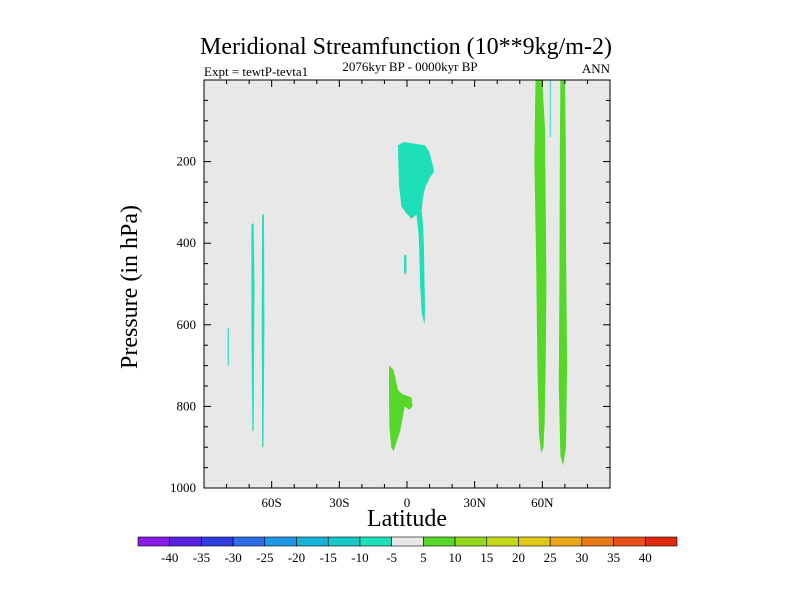 This screenshot has width=800, height=600. What do you see at coordinates (645, 557) in the screenshot?
I see `colorbar-label: 40` at bounding box center [645, 557].